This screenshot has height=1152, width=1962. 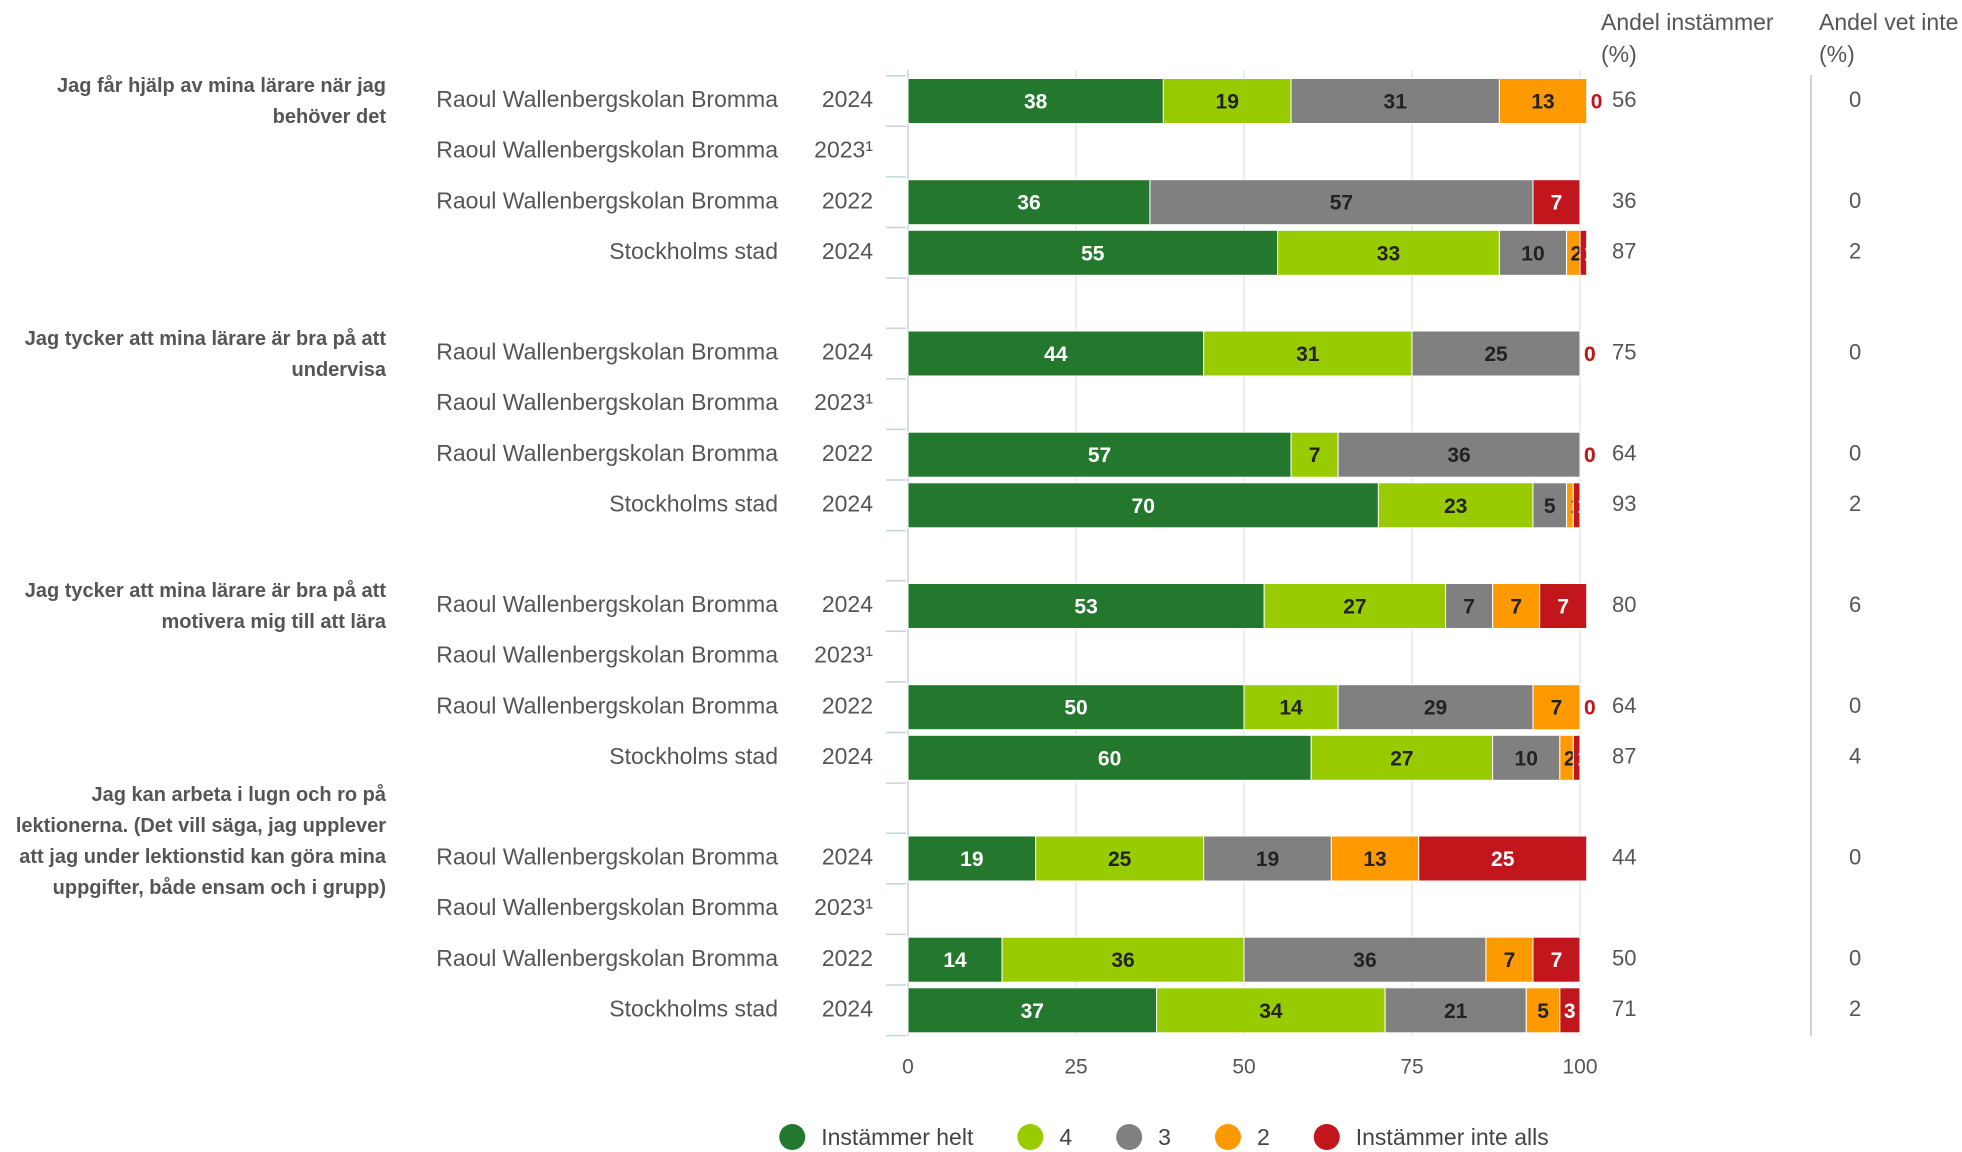 I want to click on data-label: 53, so click(x=1085, y=607).